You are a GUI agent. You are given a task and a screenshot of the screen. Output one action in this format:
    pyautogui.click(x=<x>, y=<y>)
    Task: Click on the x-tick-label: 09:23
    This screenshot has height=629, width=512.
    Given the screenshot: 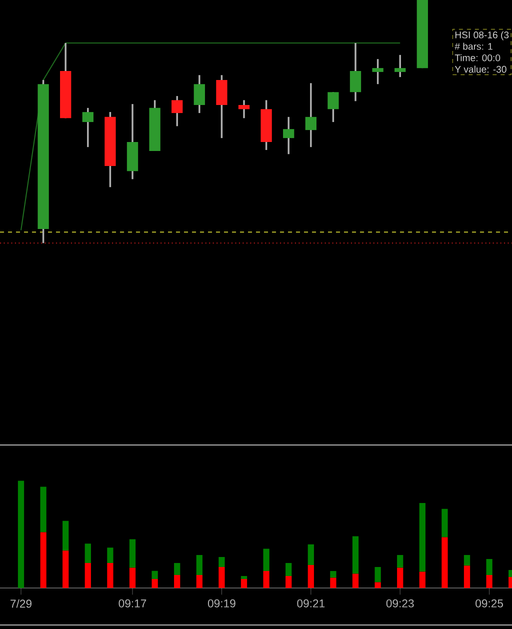 What is the action you would take?
    pyautogui.click(x=400, y=603)
    